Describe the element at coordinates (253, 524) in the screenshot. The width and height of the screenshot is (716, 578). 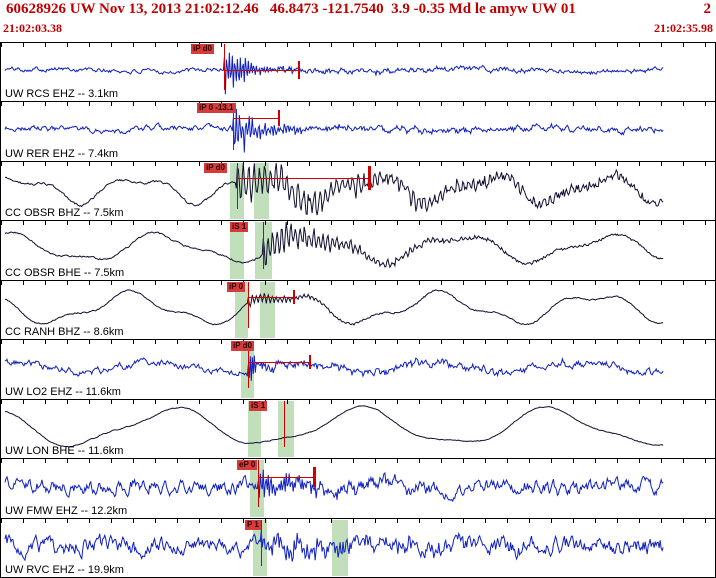
I see `pick-flag: P 1` at that location.